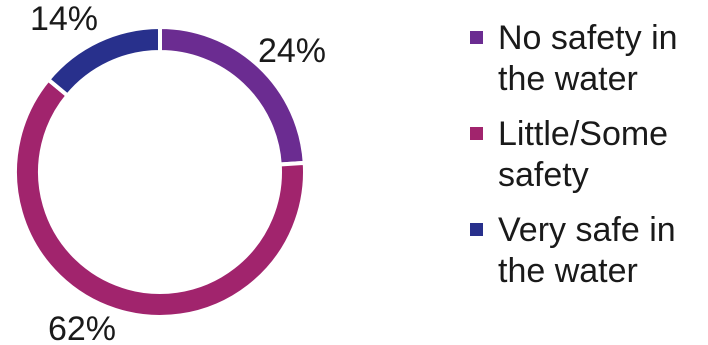  What do you see at coordinates (82, 327) in the screenshot?
I see `data-label-2: 62%` at bounding box center [82, 327].